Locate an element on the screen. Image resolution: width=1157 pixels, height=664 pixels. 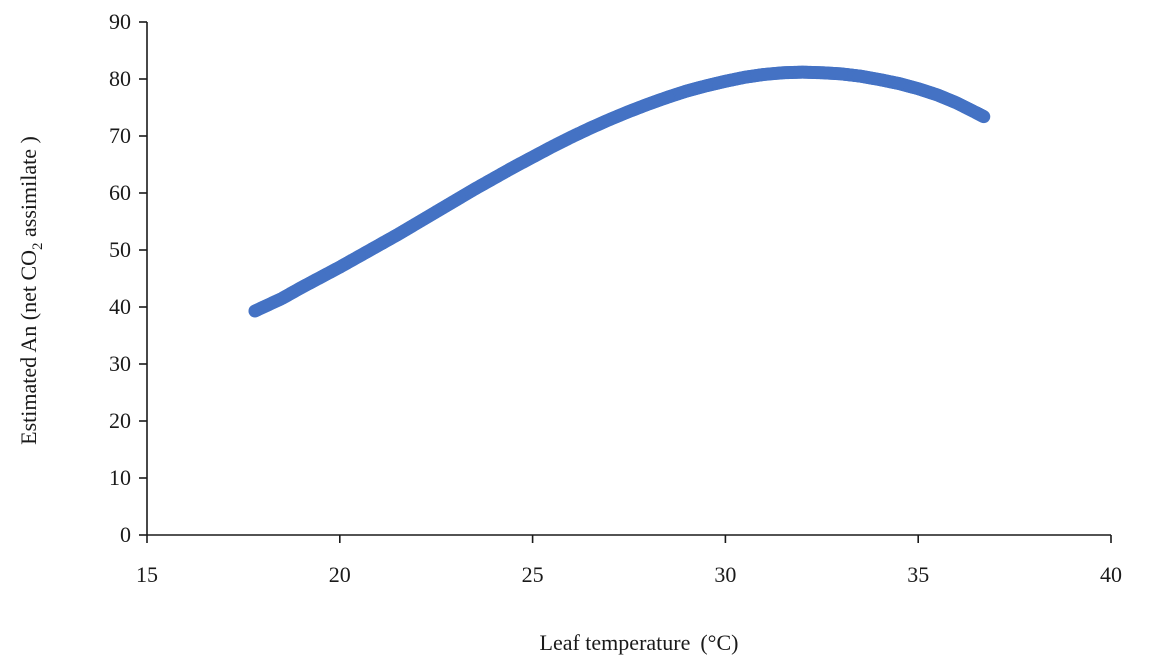
y-axis-ticks: 0 10 20 30 40 50 60 70 80 90 is located at coordinates (128, 278).